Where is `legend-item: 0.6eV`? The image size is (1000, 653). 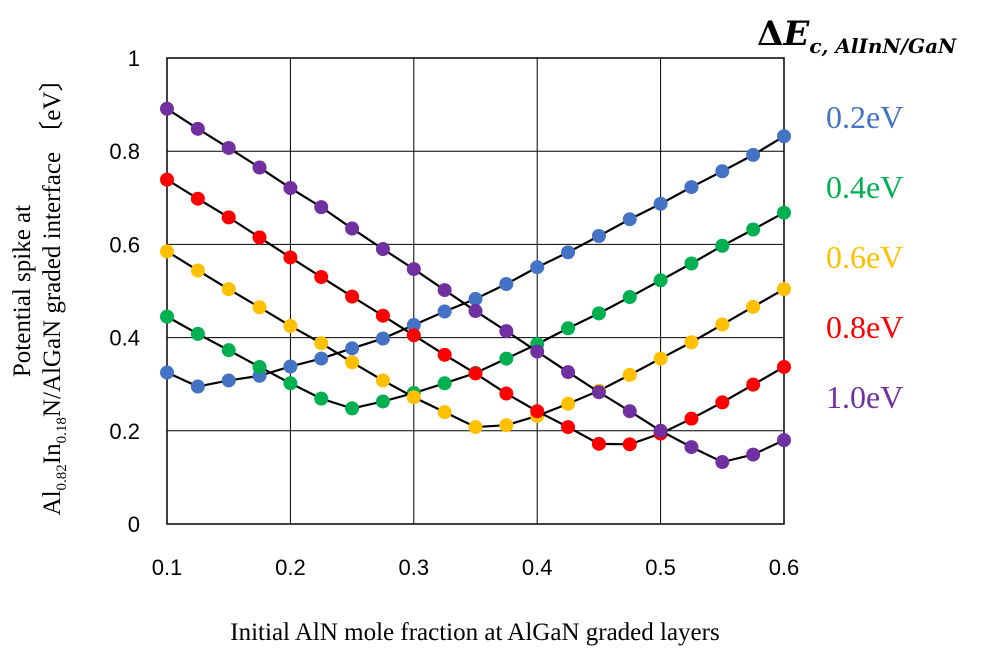 legend-item: 0.6eV is located at coordinates (864, 257).